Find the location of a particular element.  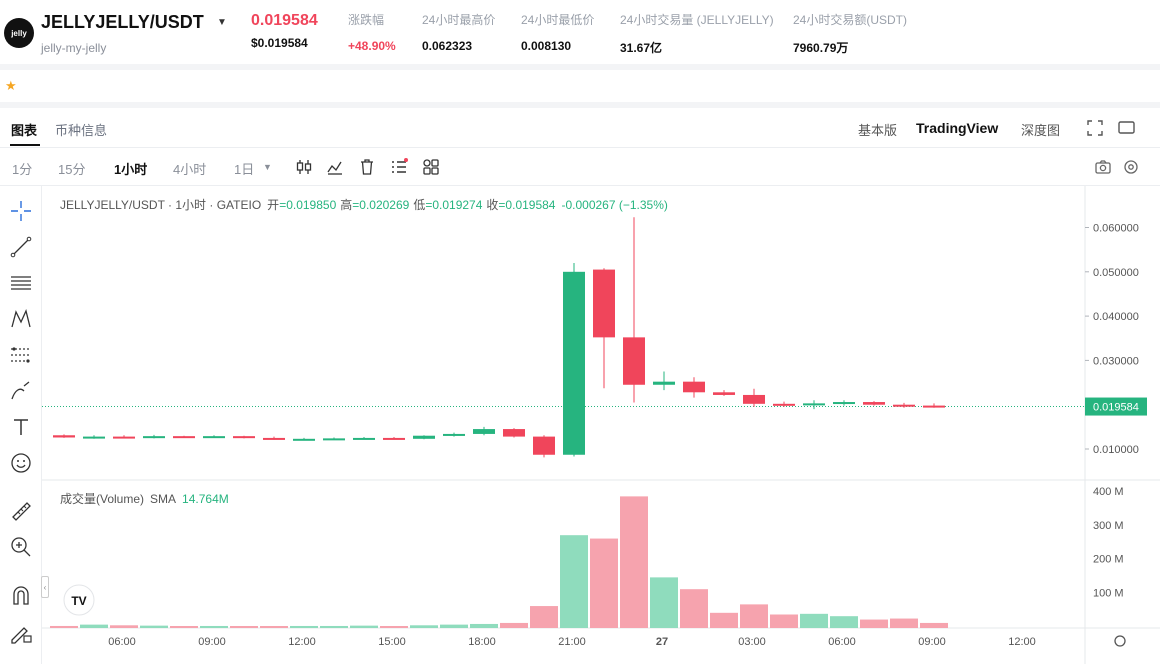

stat-value: +48.90% is located at coordinates (372, 46).